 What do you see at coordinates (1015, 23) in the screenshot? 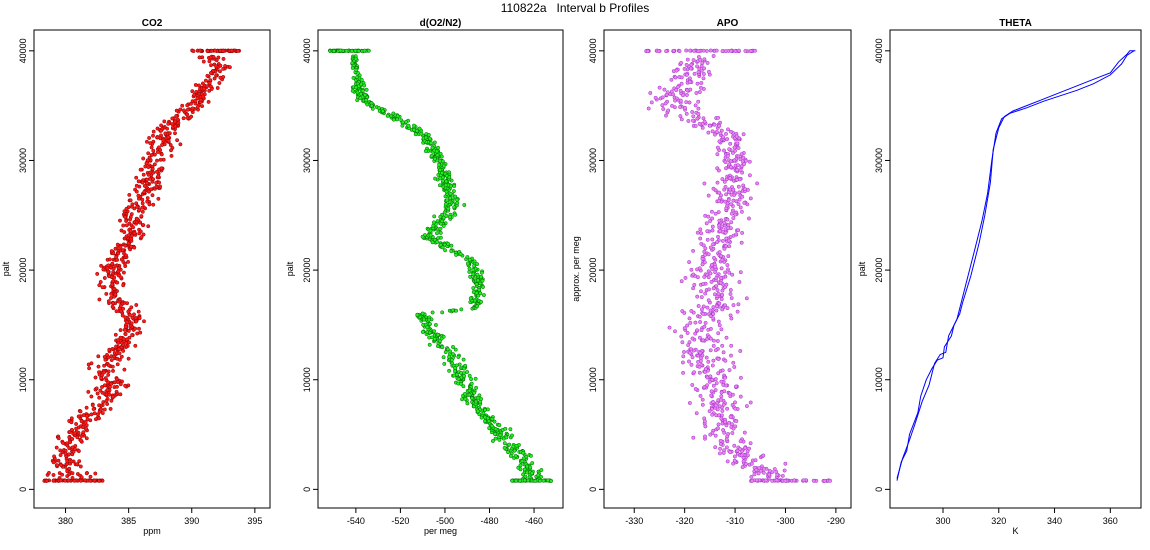
I see `theta-panel-title: THETA` at bounding box center [1015, 23].